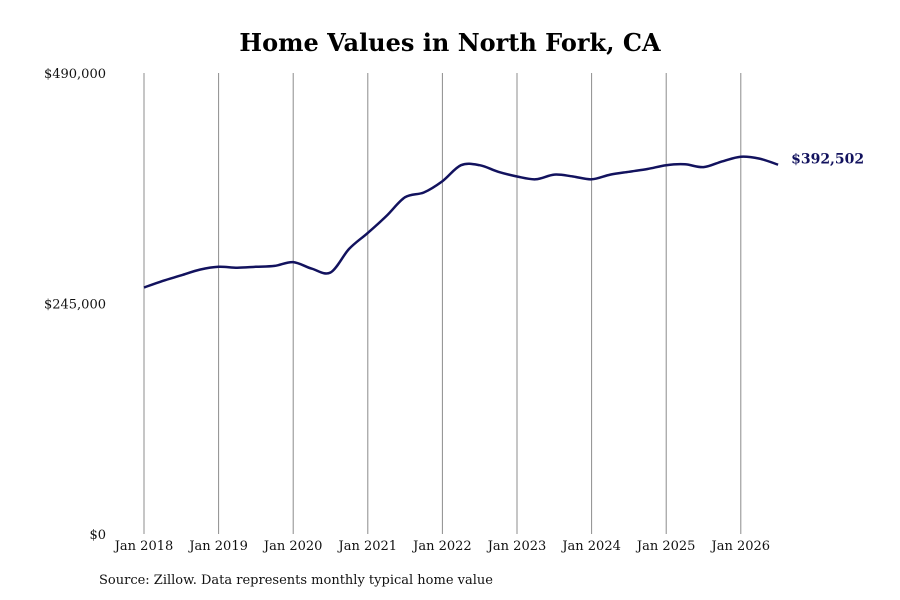 The image size is (900, 600). I want to click on y-axis: $0 $245,000 $490,000, so click(75, 305).